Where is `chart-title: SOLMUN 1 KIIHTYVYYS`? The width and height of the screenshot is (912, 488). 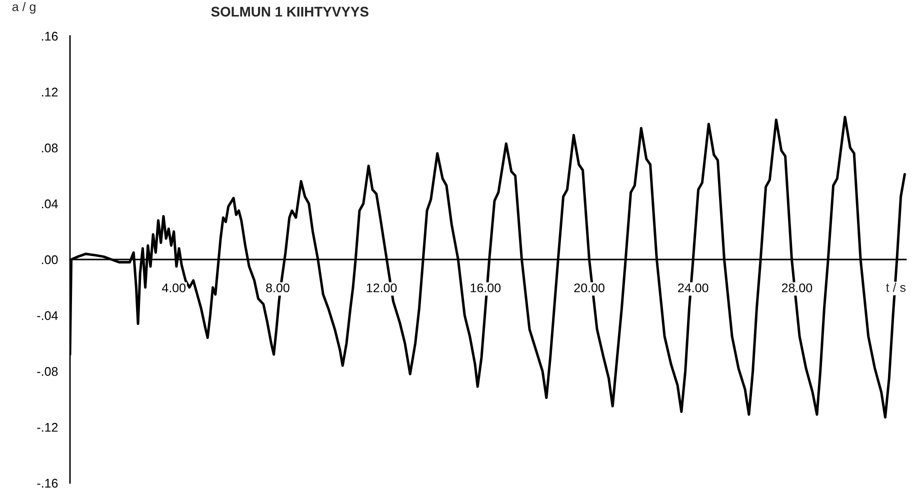
chart-title: SOLMUN 1 KIIHTYVYYS is located at coordinates (289, 11).